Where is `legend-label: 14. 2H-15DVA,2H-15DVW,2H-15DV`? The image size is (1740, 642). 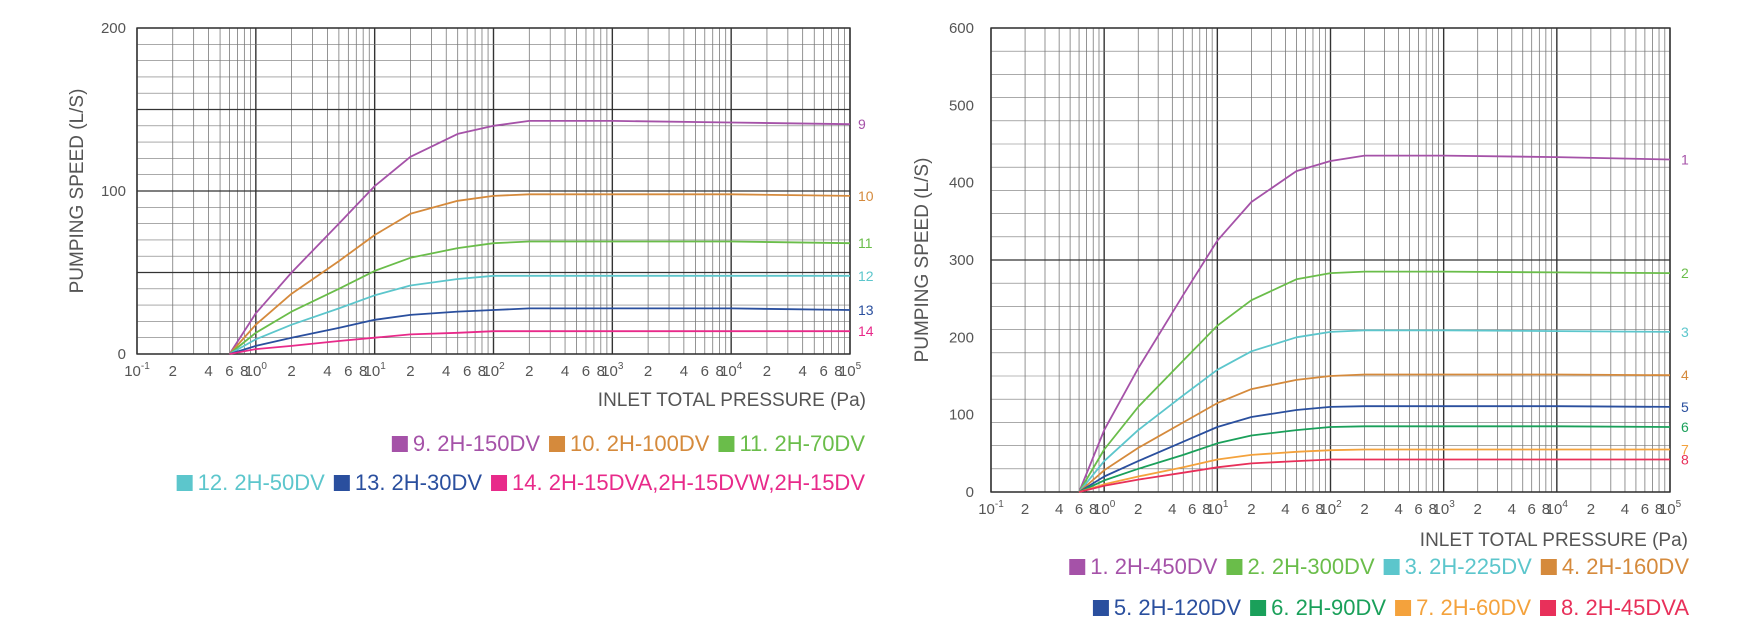
legend-label: 14. 2H-15DVA,2H-15DVW,2H-15DV is located at coordinates (688, 482).